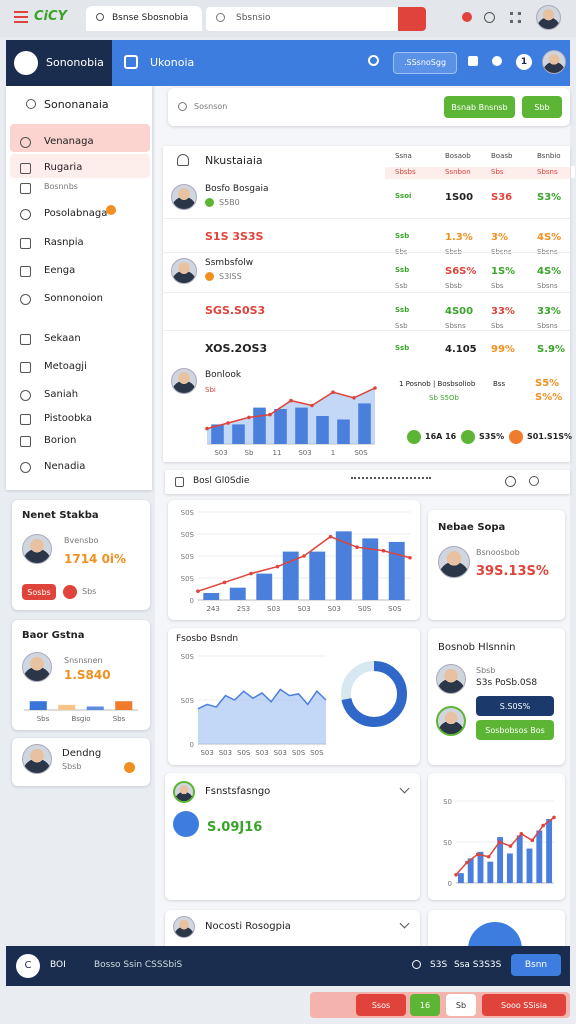 The image size is (576, 1024). Describe the element at coordinates (381, 1005) in the screenshot. I see `button: Ssos` at that location.